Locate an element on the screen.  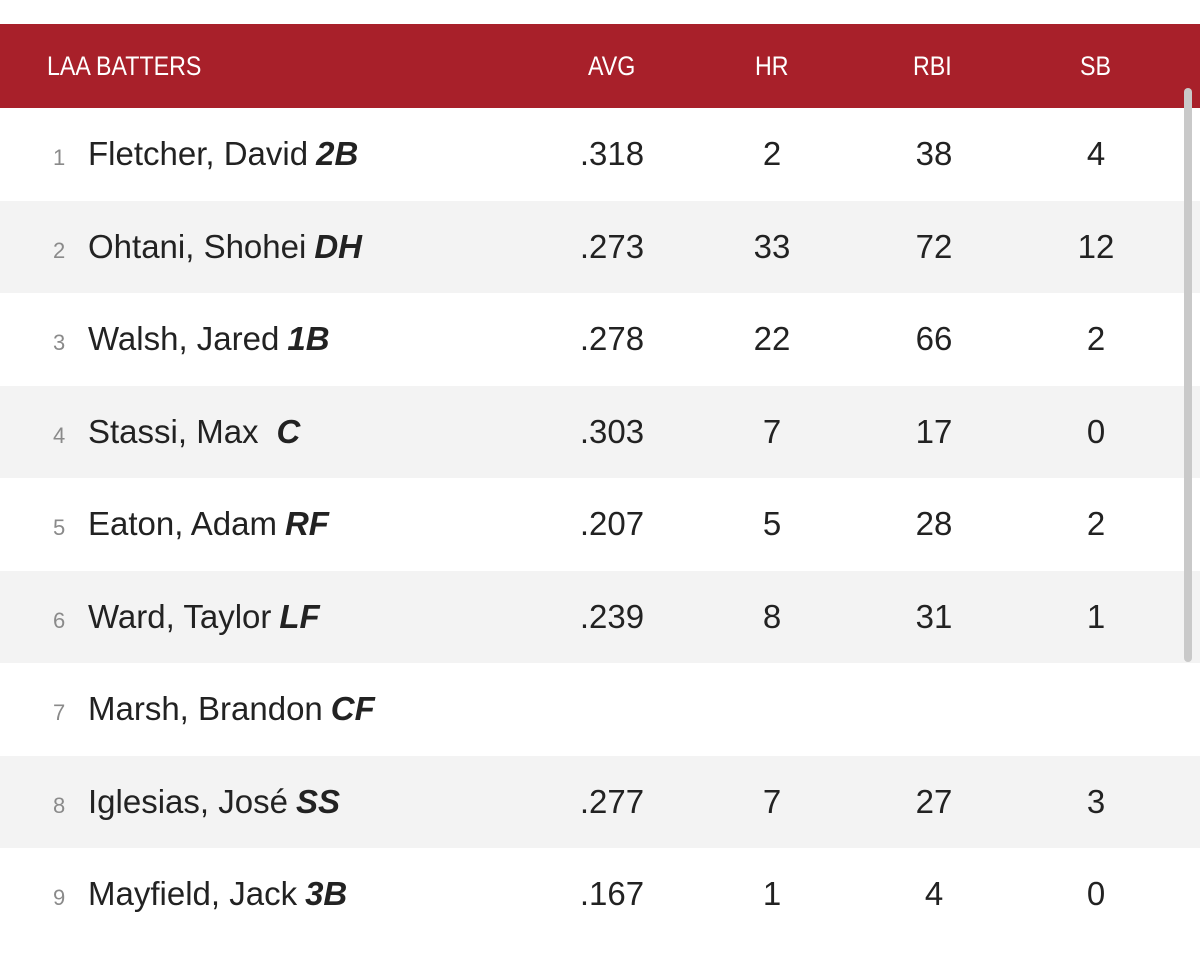
player-name: Ohtani, Shohei is located at coordinates (197, 246).